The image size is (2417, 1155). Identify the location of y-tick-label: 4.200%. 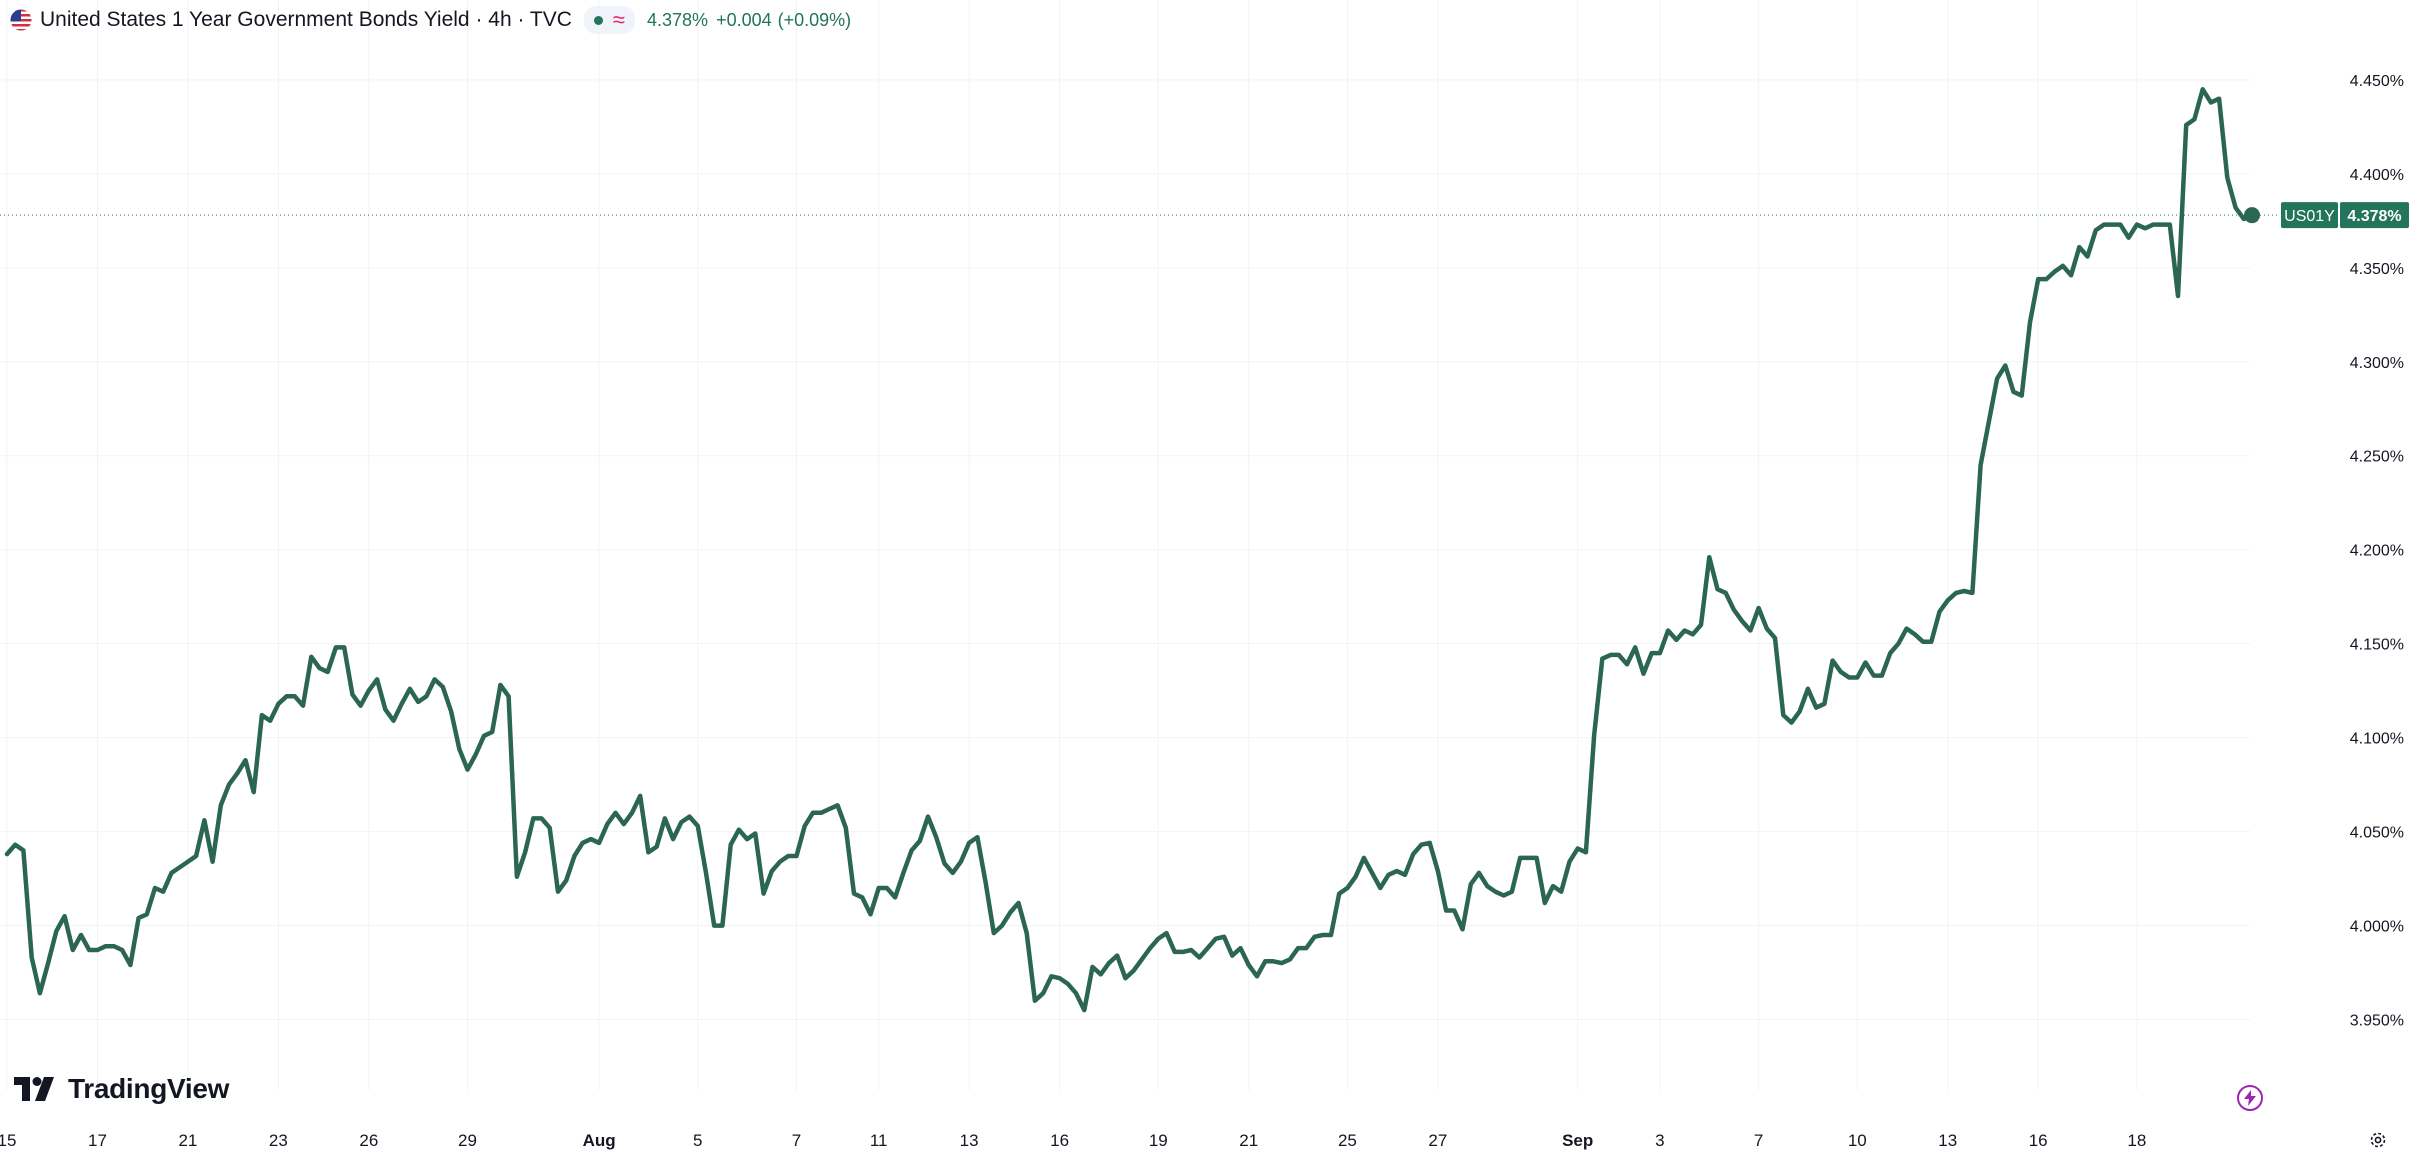
(2377, 551).